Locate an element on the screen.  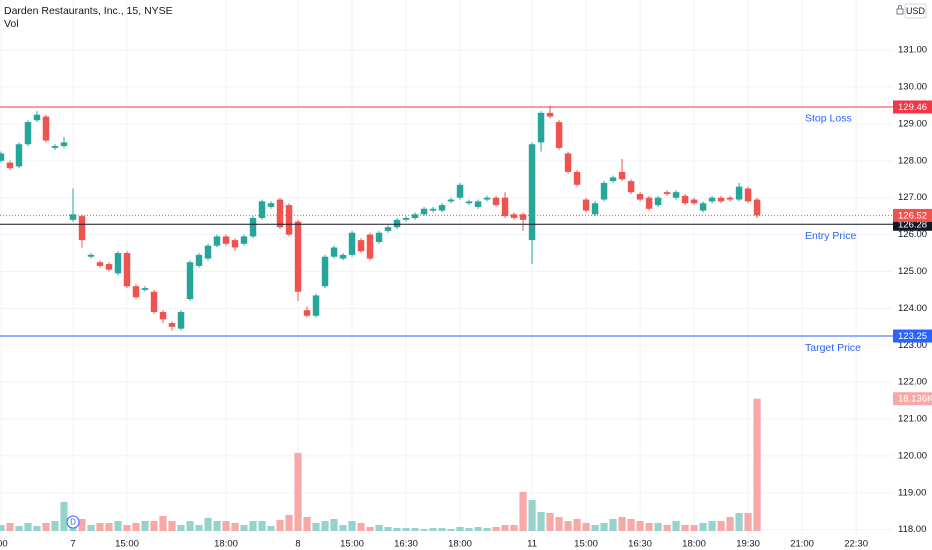
y-tick-label: 131.00 is located at coordinates (912, 50).